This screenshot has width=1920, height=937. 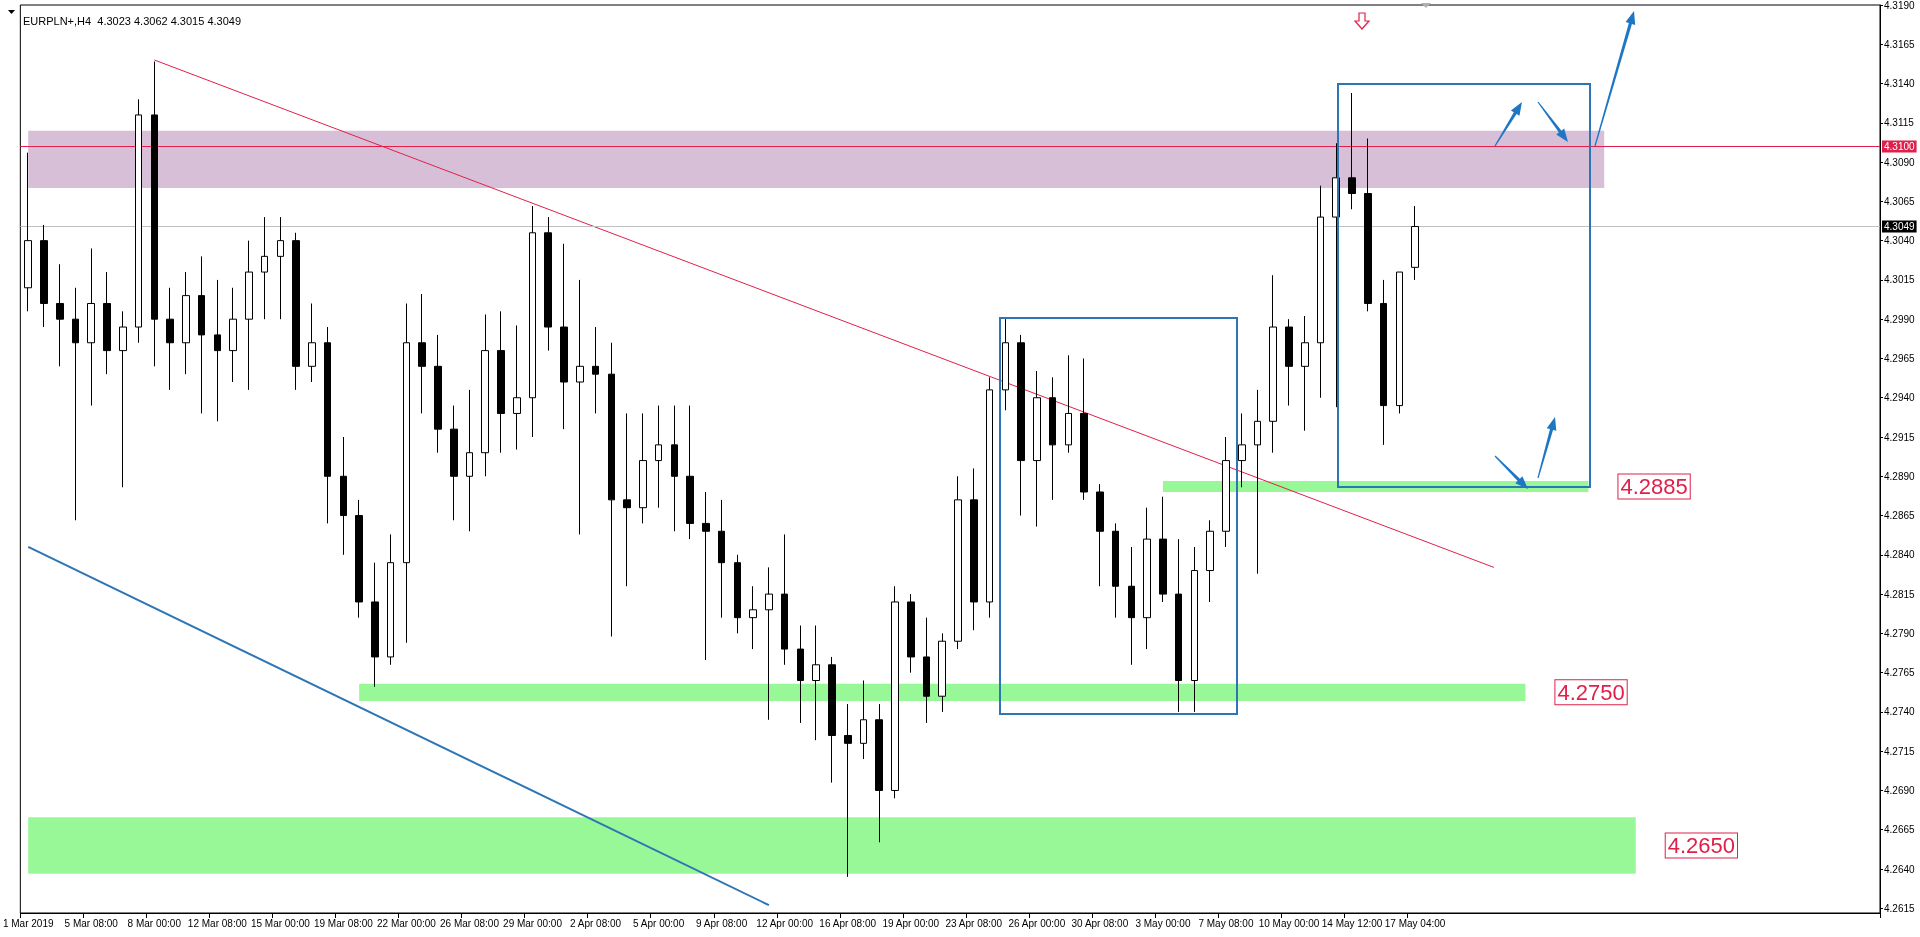 What do you see at coordinates (1900, 226) in the screenshot?
I see `ref-line-label: 4.3049` at bounding box center [1900, 226].